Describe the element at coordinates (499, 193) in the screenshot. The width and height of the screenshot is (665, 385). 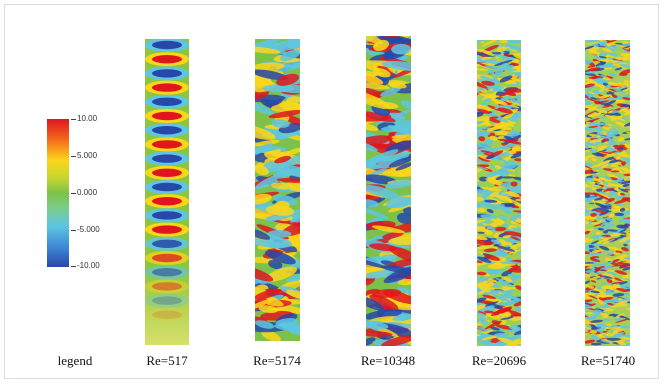
I see `contour-panel-re20696` at that location.